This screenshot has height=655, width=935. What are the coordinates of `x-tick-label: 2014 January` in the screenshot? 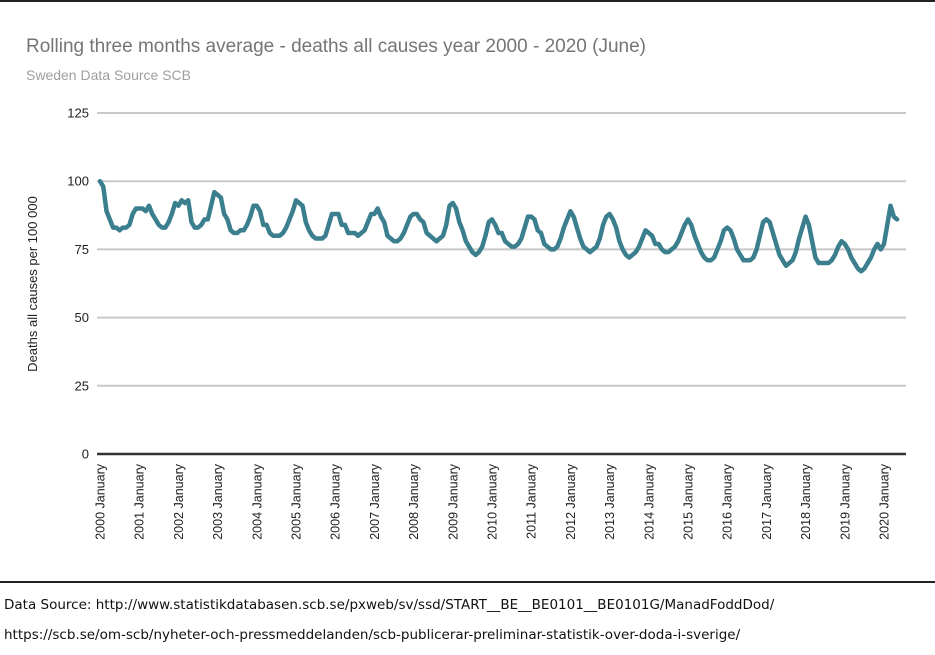 It's located at (649, 501).